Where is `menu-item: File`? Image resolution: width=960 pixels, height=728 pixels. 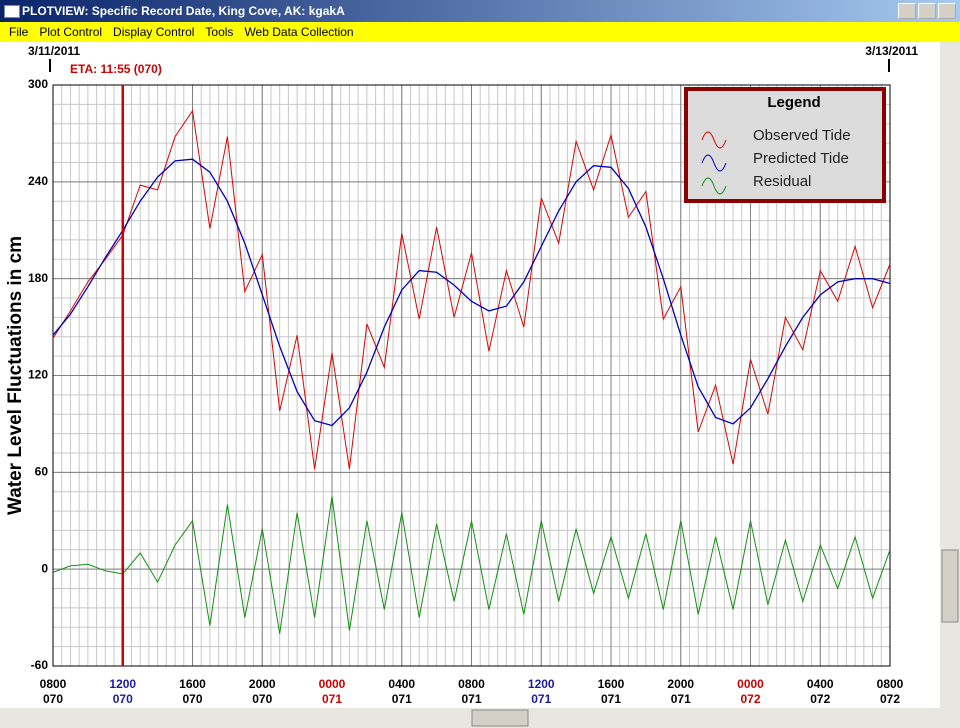
menu-item: File is located at coordinates (19, 32).